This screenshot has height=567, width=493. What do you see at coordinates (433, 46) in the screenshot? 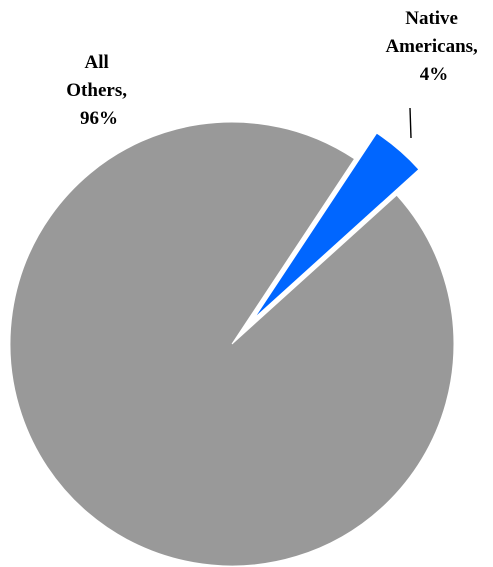
I see `native-americans-label: Native Americans, 4%` at bounding box center [433, 46].